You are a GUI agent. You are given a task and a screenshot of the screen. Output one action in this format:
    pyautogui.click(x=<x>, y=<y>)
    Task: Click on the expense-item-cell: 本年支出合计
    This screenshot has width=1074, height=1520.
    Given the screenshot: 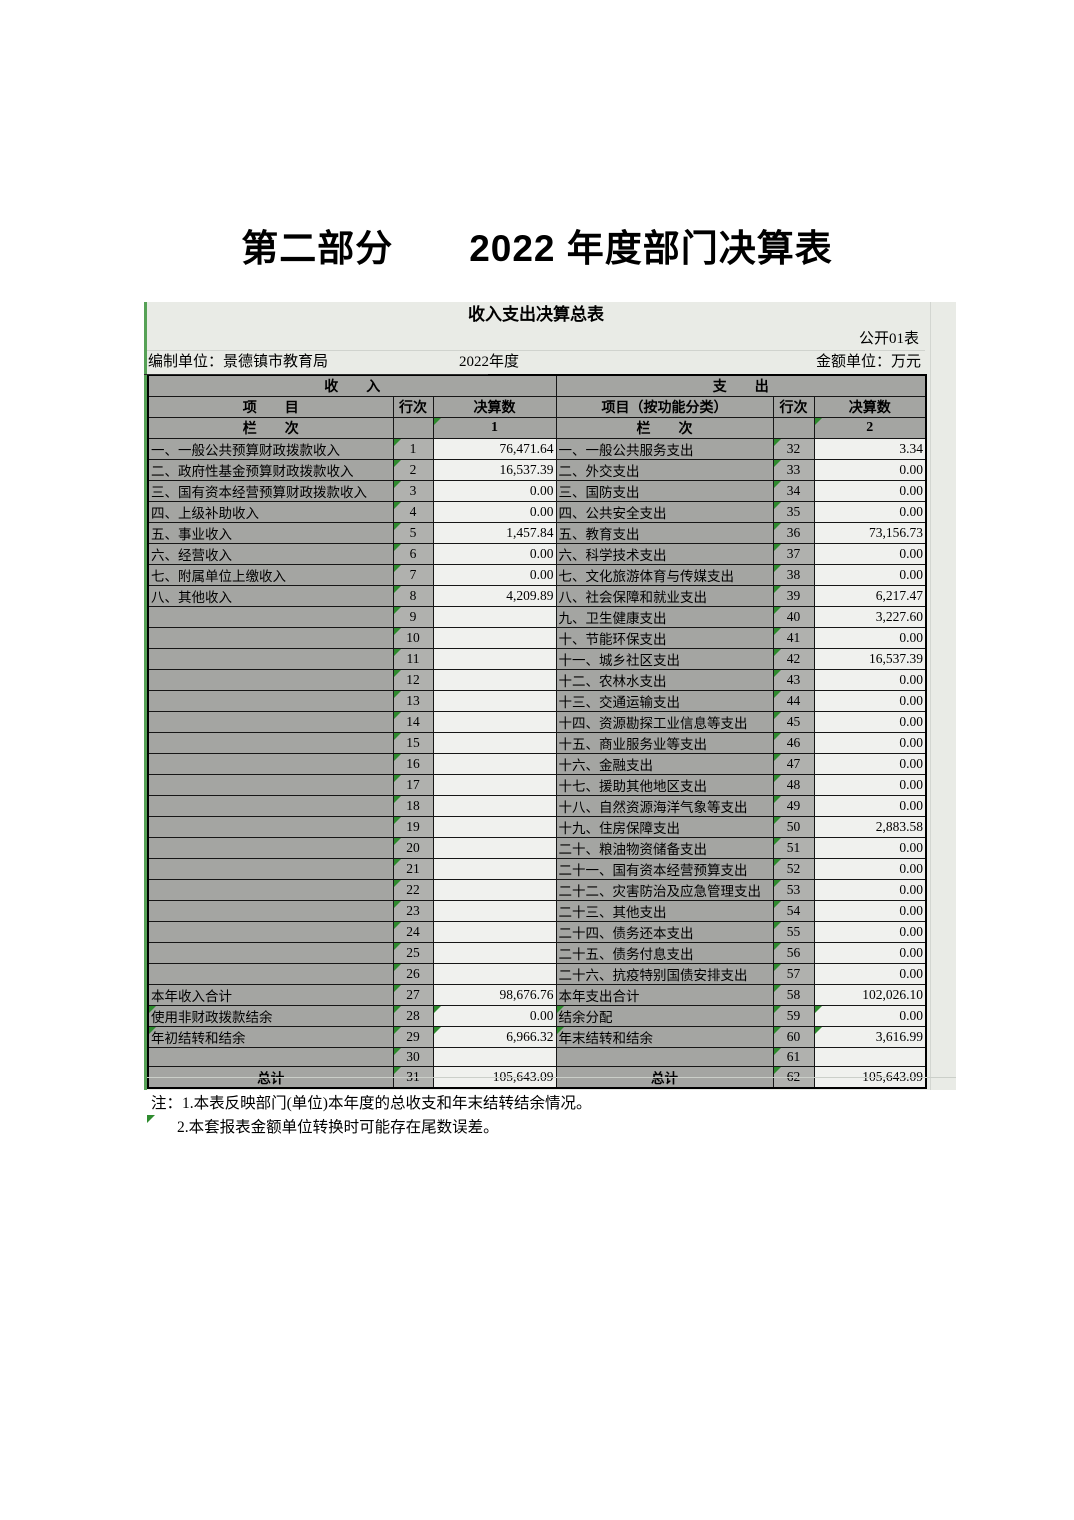 What is the action you would take?
    pyautogui.click(x=664, y=995)
    